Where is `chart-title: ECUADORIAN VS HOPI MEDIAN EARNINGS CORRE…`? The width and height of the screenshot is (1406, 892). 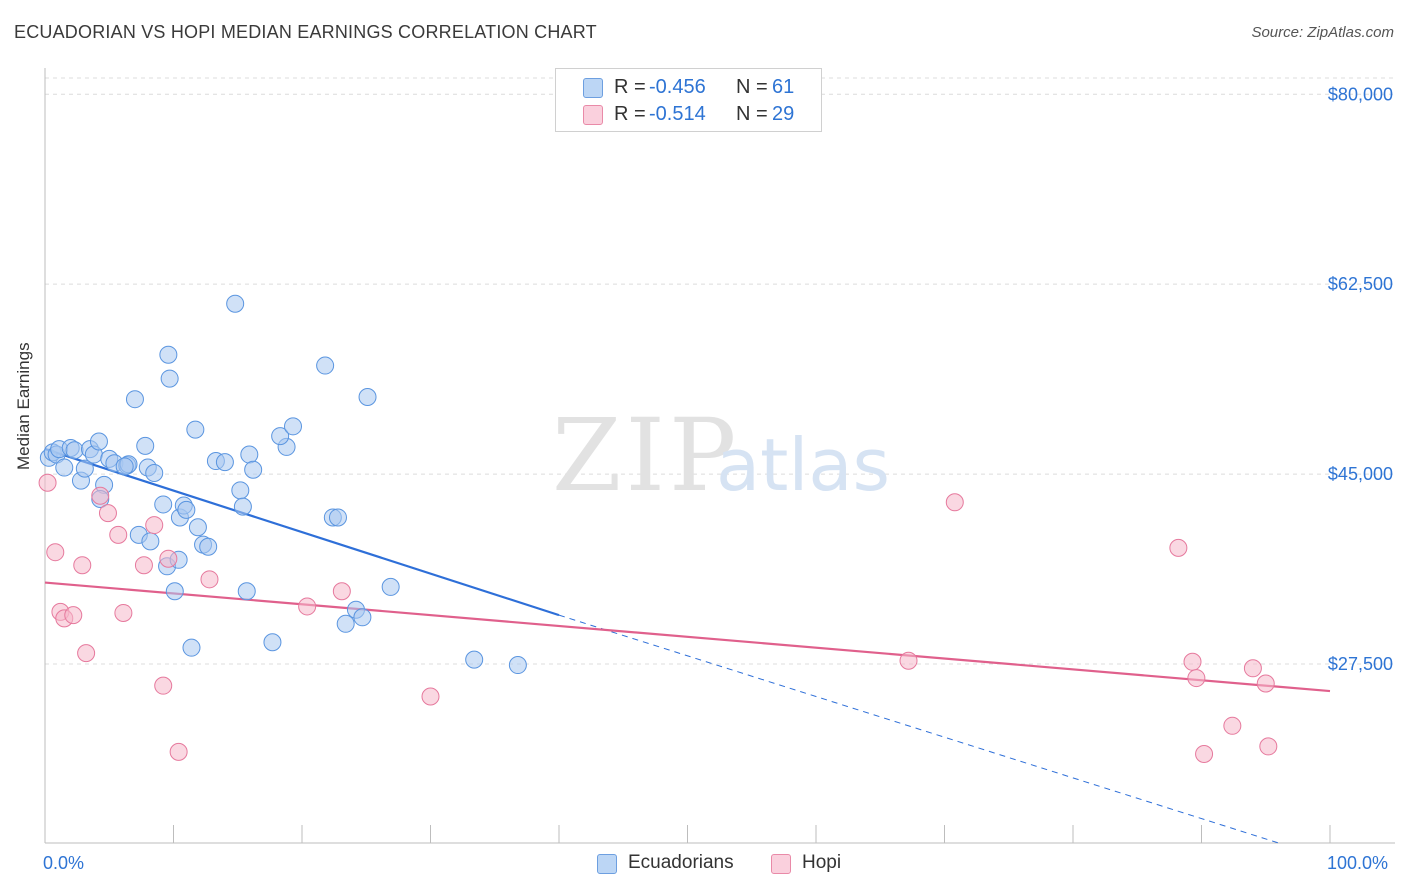
chart-title: ECUADORIAN VS HOPI MEDIAN EARNINGS CORRE… is located at coordinates (305, 32).